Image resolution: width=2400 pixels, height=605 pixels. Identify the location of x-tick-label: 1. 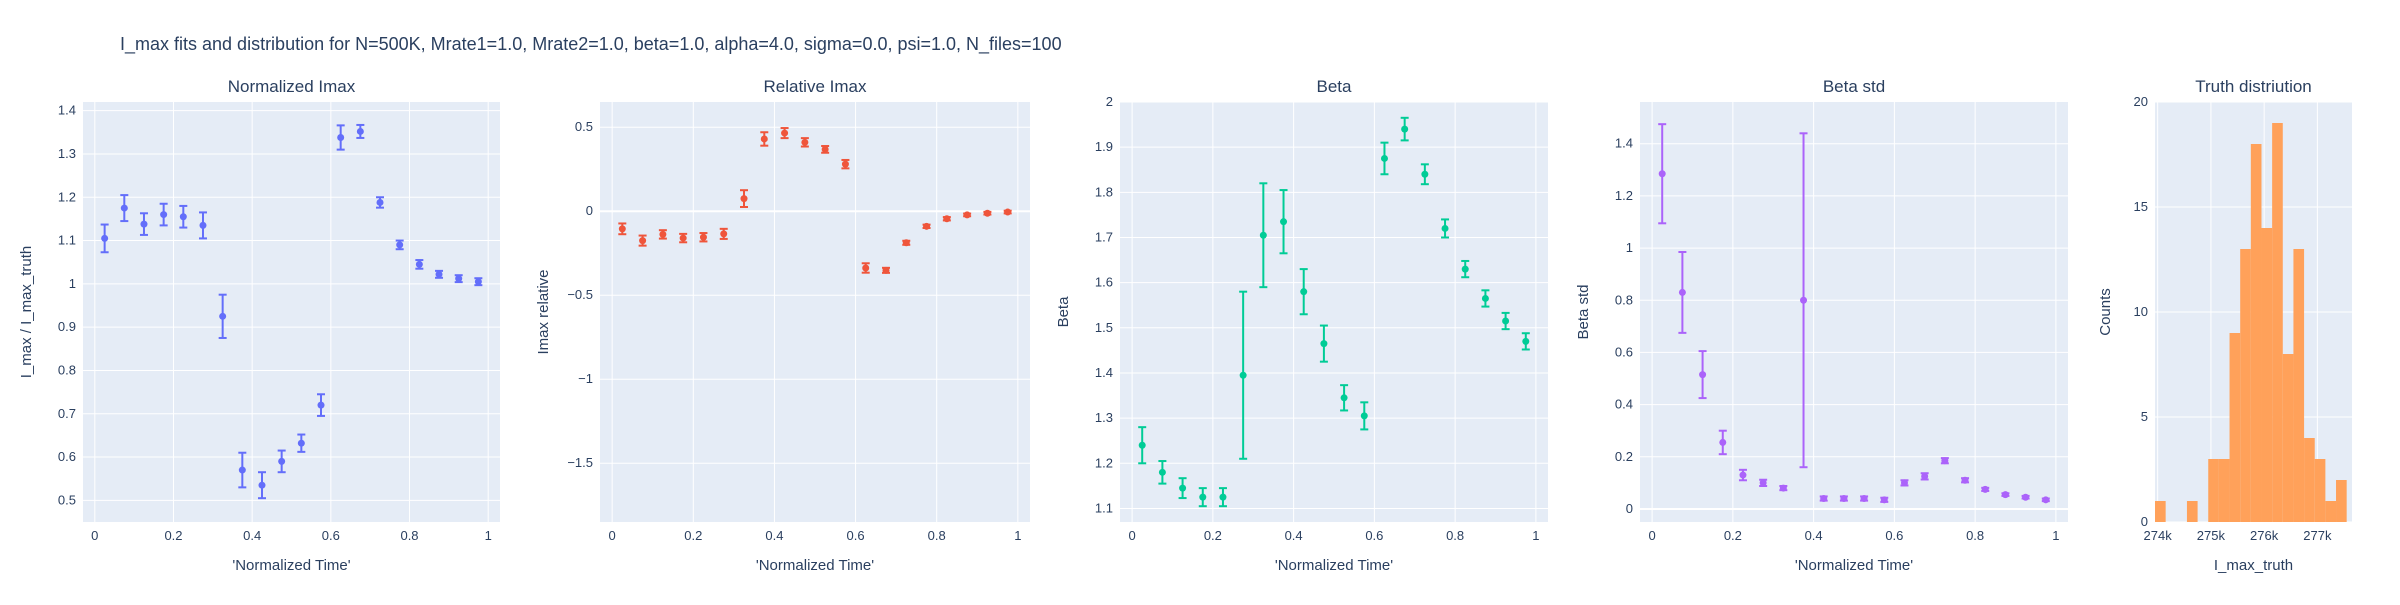
(2055, 535).